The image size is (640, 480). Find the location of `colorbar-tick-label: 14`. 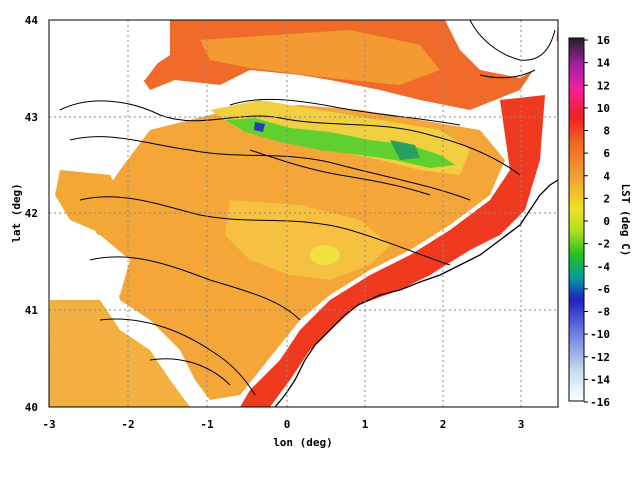

colorbar-tick-label: 14 is located at coordinates (604, 63).